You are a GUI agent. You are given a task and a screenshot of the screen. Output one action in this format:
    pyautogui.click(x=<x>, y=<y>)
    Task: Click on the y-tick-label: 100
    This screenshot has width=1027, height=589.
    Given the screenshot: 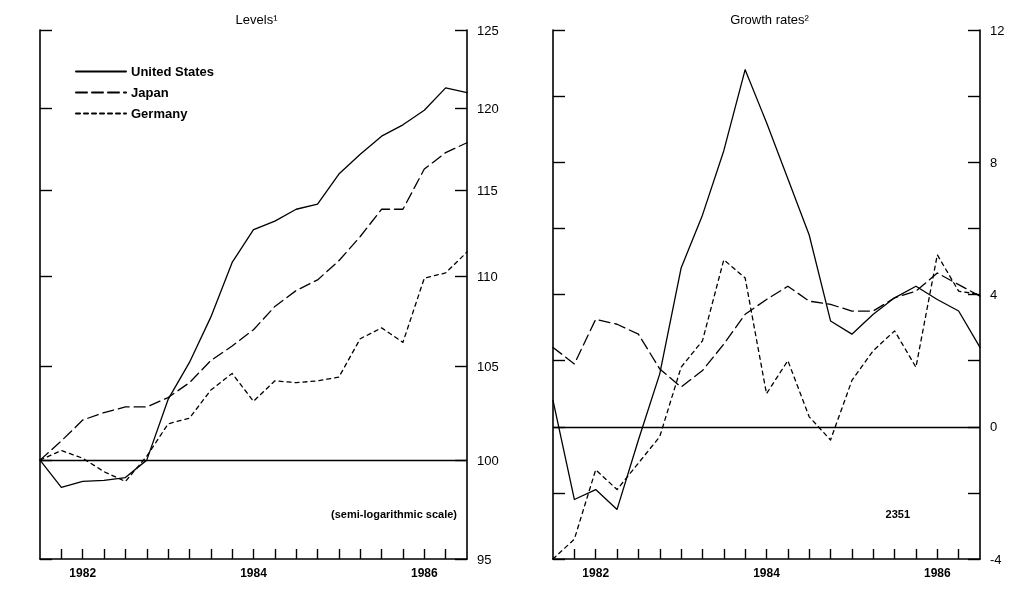 What is the action you would take?
    pyautogui.click(x=488, y=460)
    